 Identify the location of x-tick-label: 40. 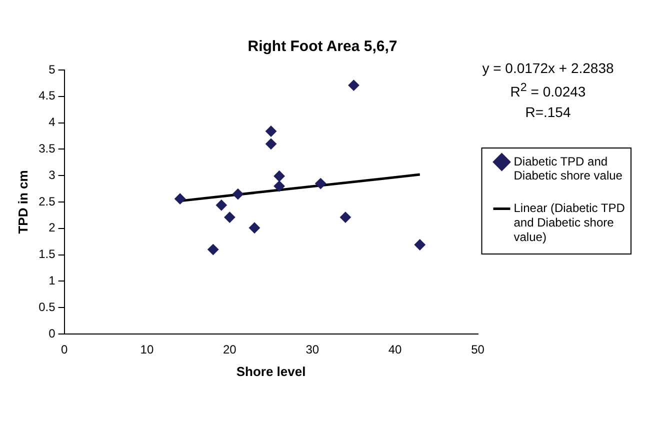
(395, 349).